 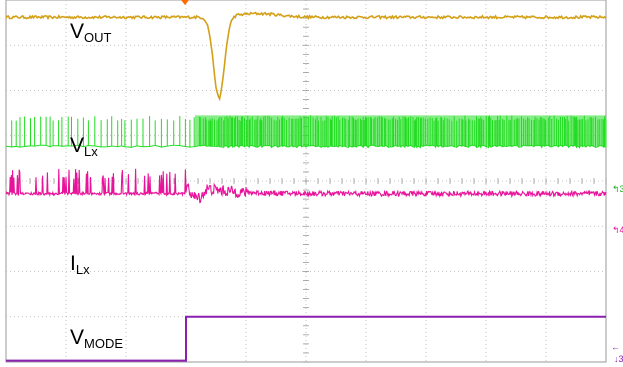 I want to click on channel-mode-marker: ←, so click(x=615, y=347).